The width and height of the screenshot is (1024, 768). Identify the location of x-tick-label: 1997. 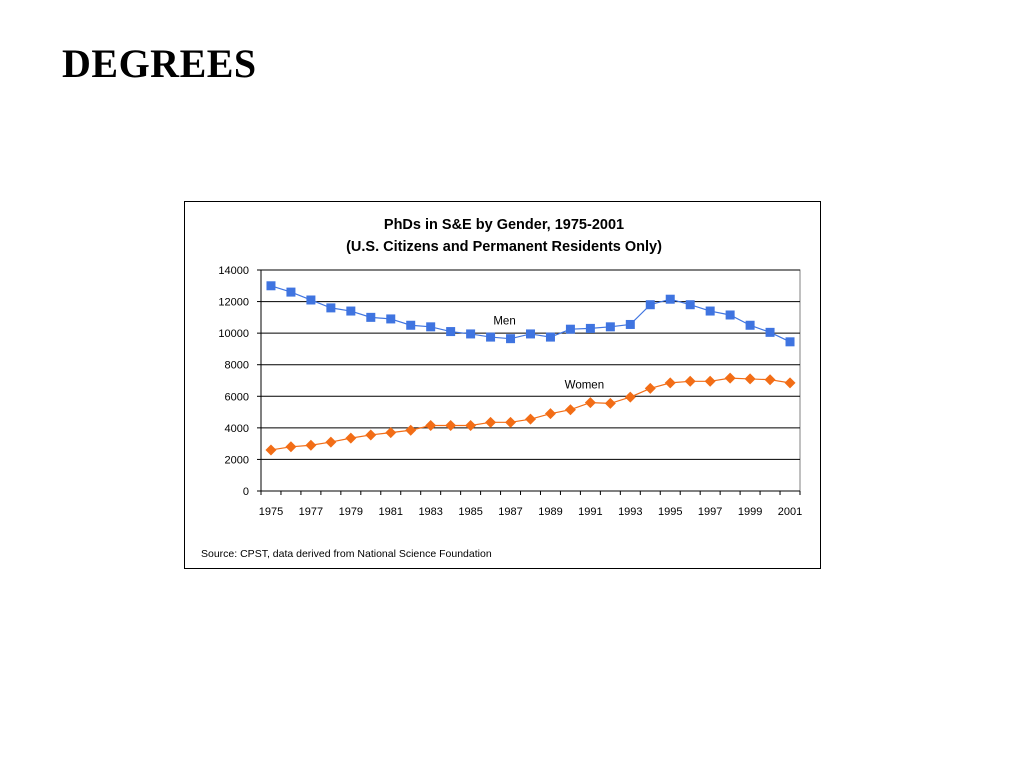
(710, 512).